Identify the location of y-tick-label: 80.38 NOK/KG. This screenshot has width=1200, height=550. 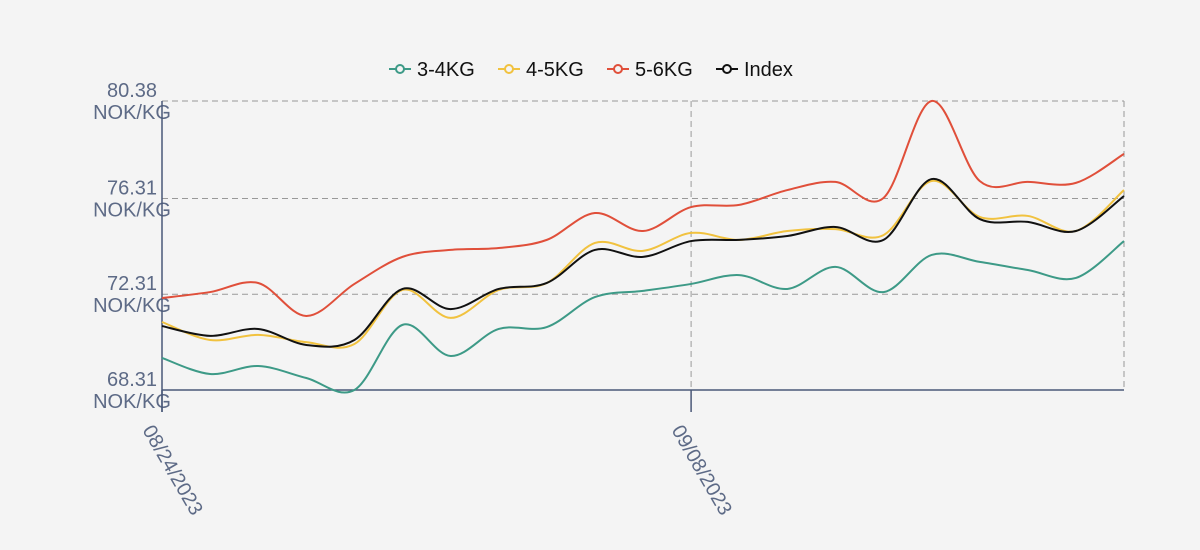
(132, 102).